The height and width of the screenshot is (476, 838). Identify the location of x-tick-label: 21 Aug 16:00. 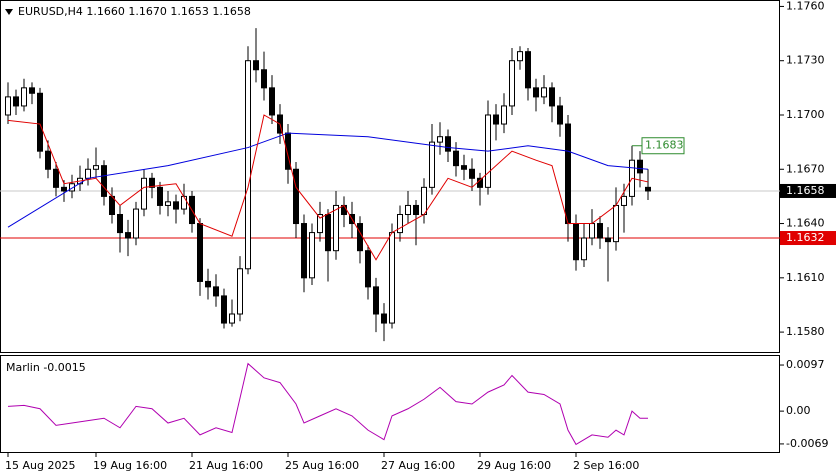
(226, 465).